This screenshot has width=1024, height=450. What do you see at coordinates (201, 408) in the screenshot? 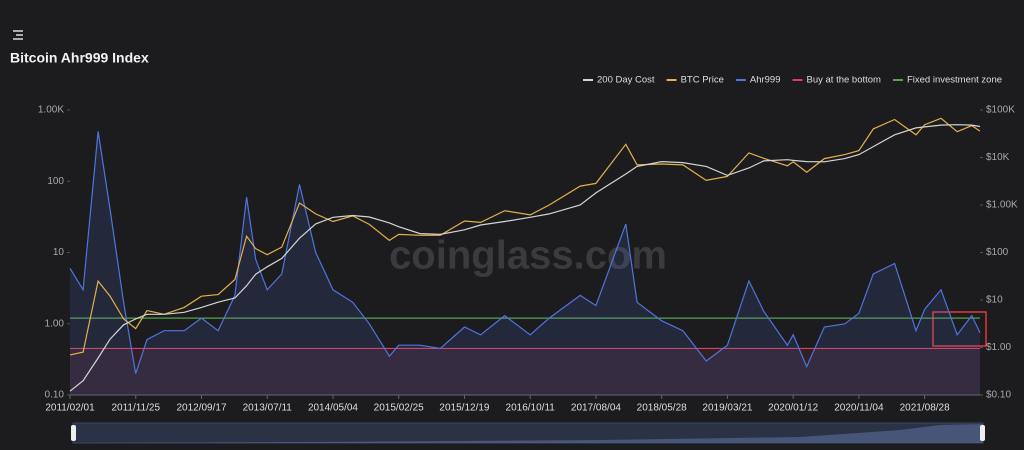
I see `x-tick-label: 2012/09/17` at bounding box center [201, 408].